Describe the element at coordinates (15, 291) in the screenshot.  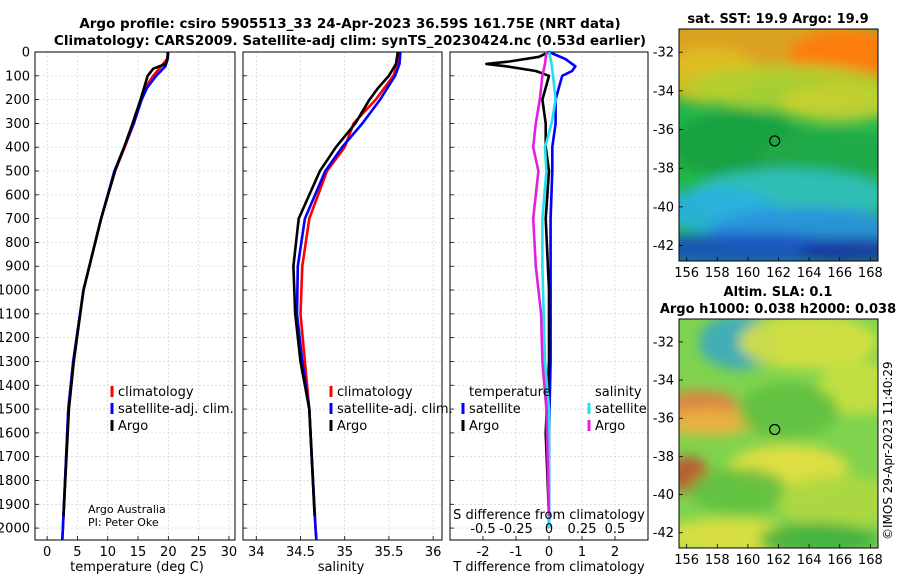
I see `y-tick-label: 1000` at that location.